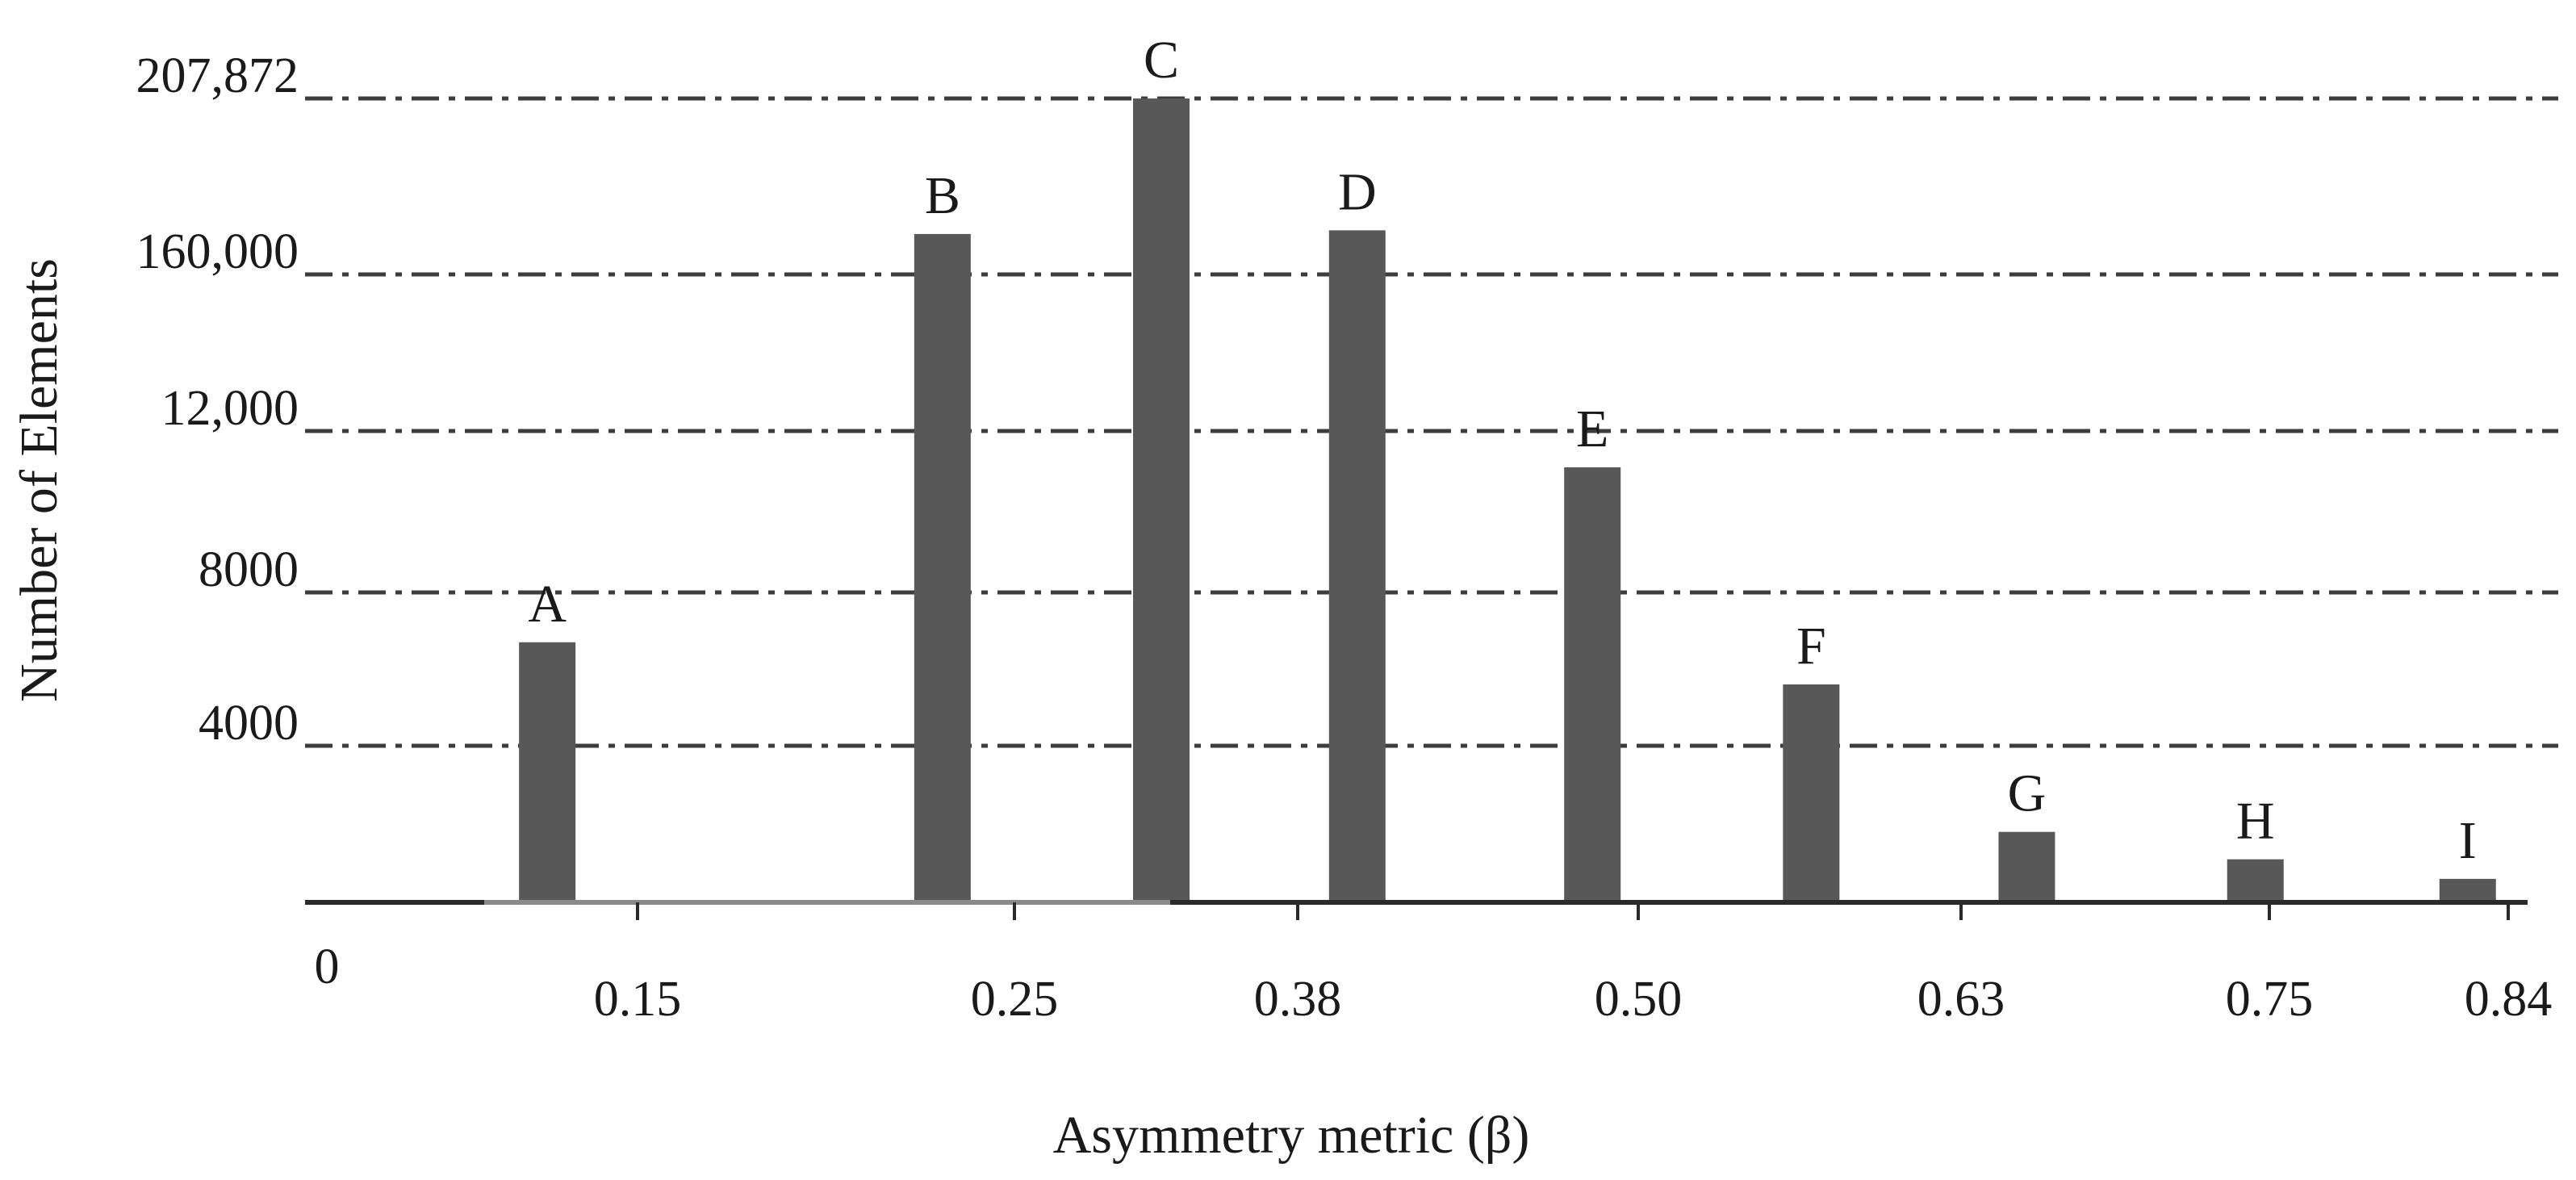 The height and width of the screenshot is (1180, 2576). I want to click on bar-label: G, so click(2027, 793).